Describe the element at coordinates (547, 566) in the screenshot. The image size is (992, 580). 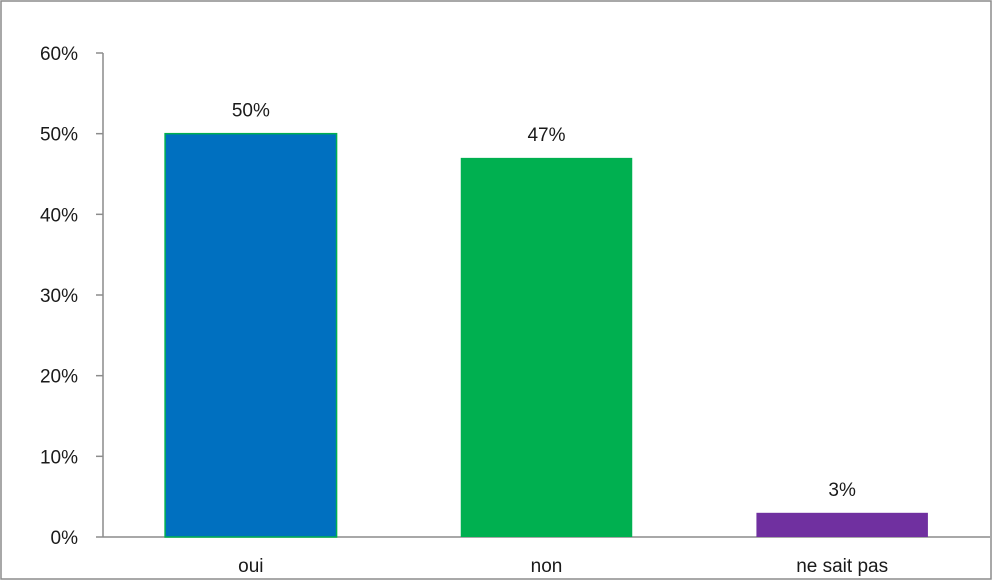
I see `category-label: non` at that location.